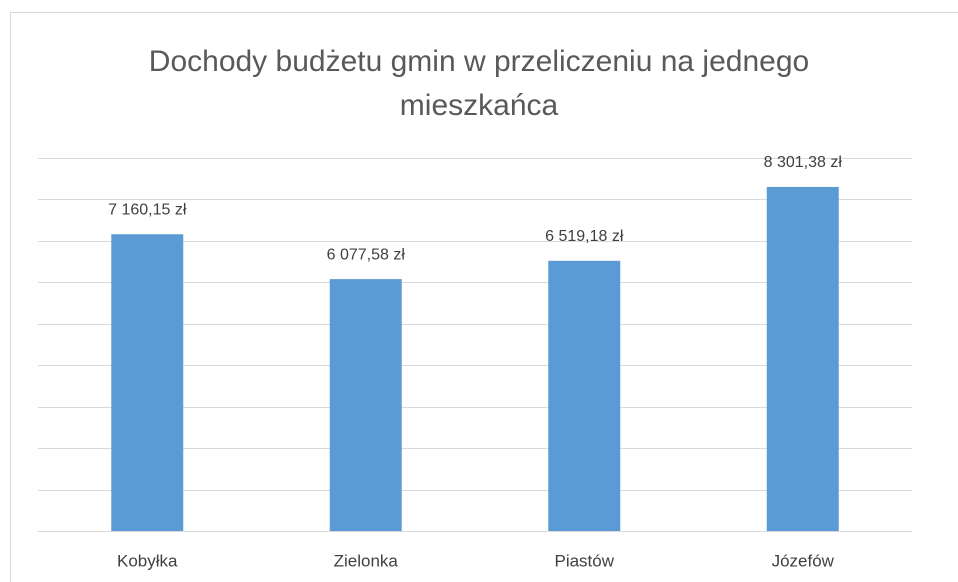  I want to click on value-label: 8 301,38 zł, so click(803, 162).